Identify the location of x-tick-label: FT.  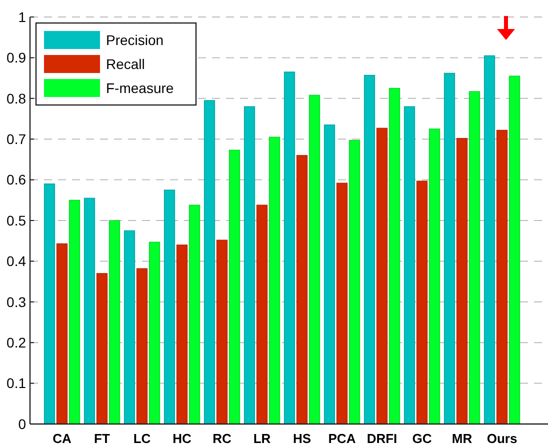
(102, 438).